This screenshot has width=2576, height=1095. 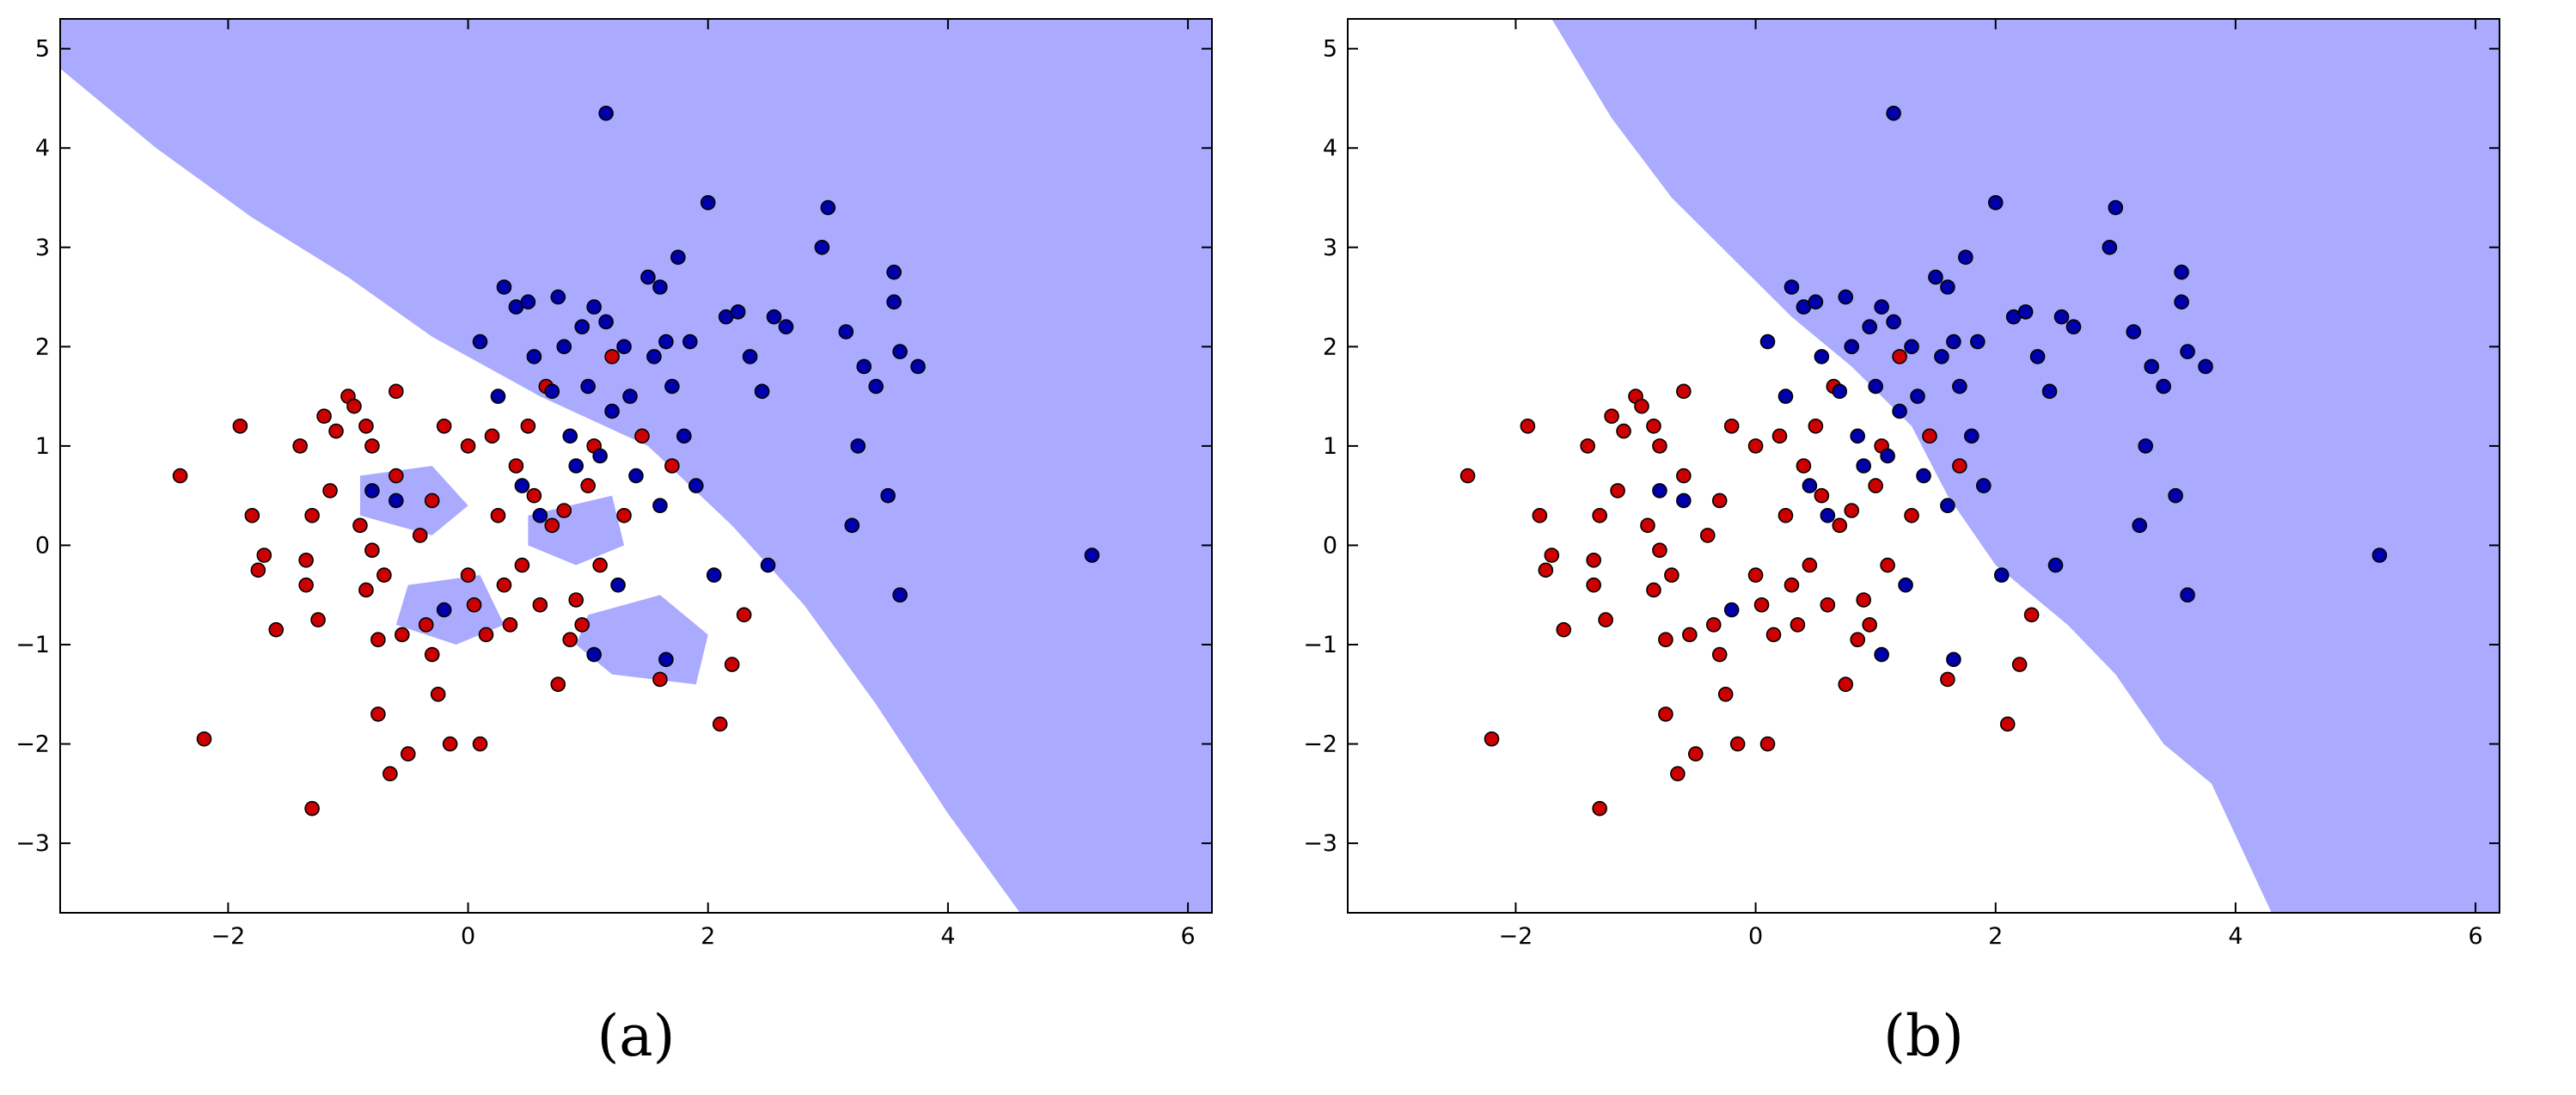 I want to click on panel-a-xtick-label: 2, so click(x=708, y=937).